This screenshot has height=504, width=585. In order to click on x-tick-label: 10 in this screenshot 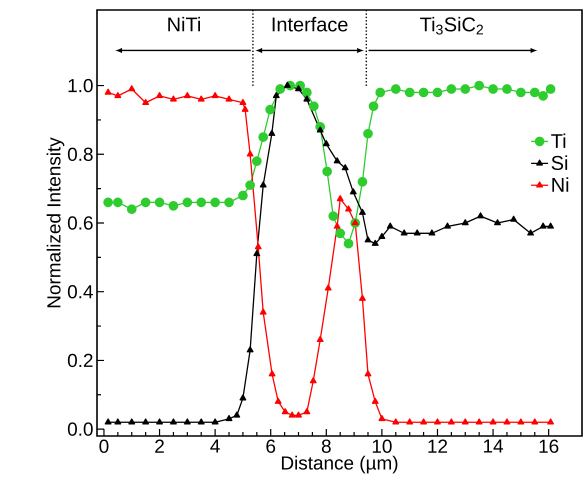, I will do `click(382, 446)`.